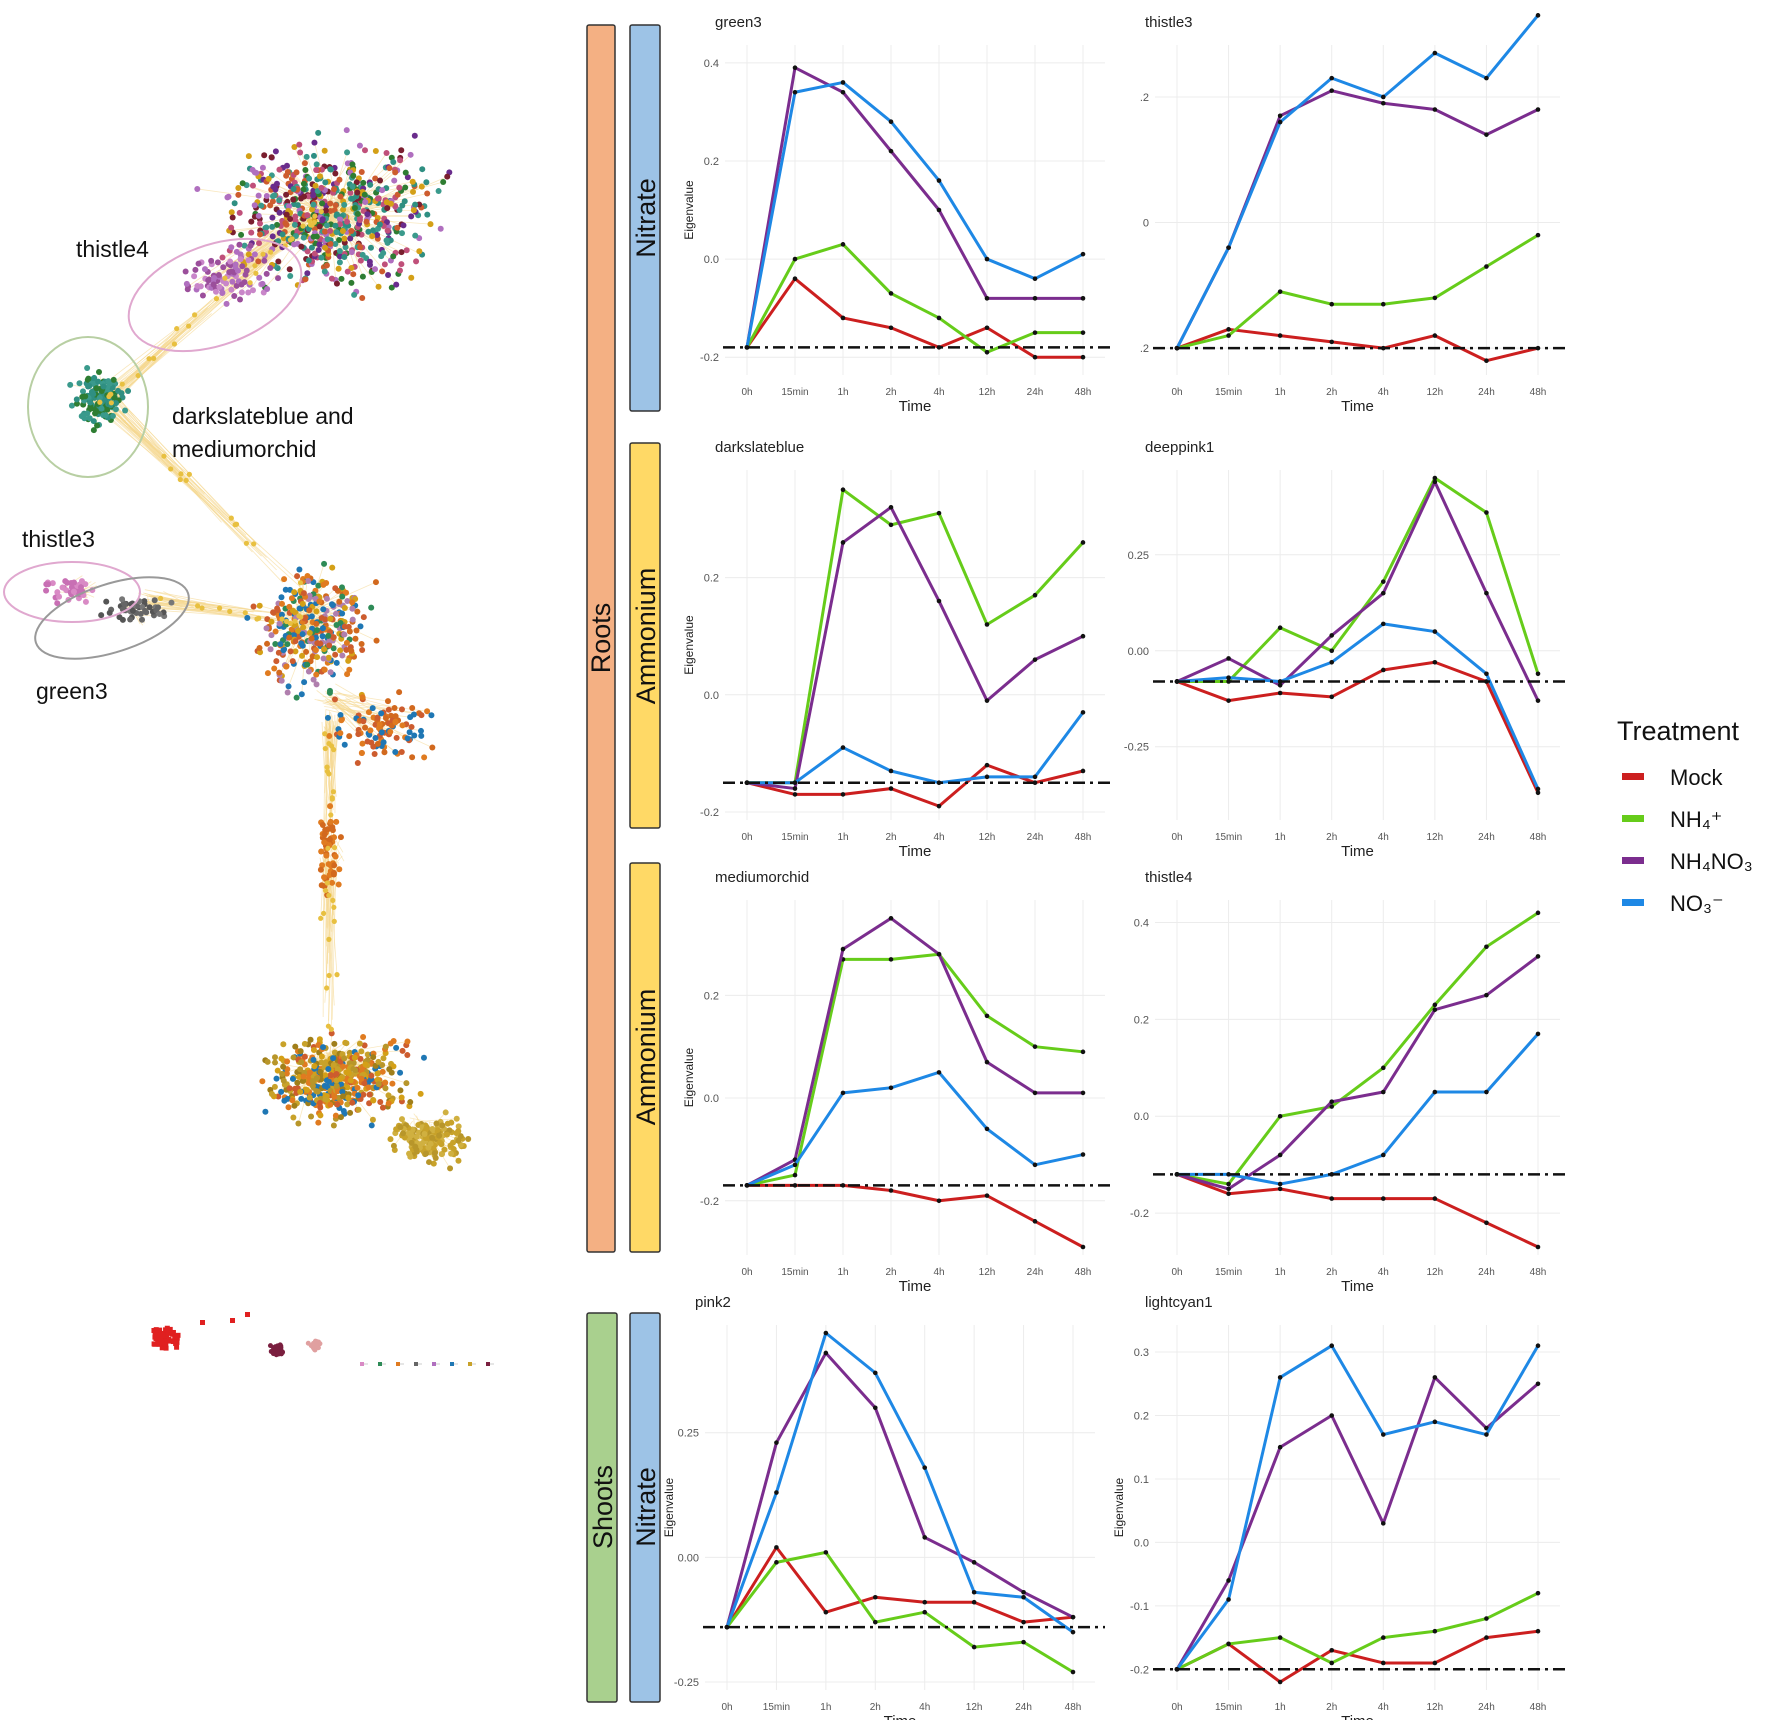 Image resolution: width=1772 pixels, height=1720 pixels. What do you see at coordinates (686, 1683) in the screenshot?
I see `y-tick-label: -0.25` at bounding box center [686, 1683].